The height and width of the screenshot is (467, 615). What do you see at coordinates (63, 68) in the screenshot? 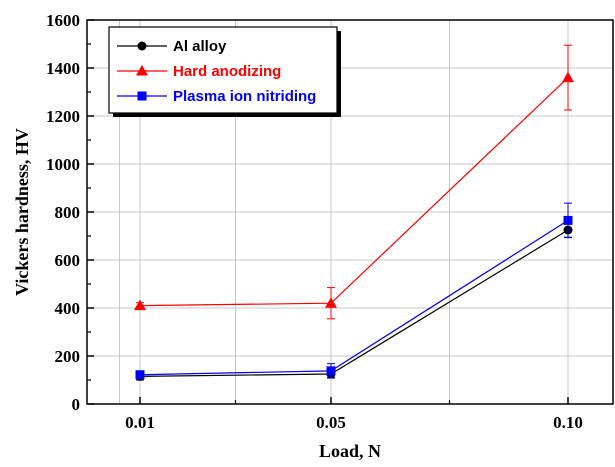
I see `y-tick-label: 1400` at bounding box center [63, 68].